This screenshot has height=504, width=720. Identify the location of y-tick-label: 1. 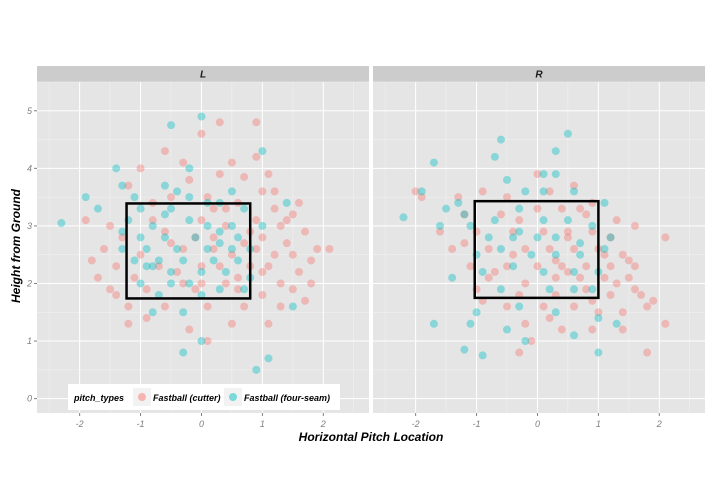
(29, 341).